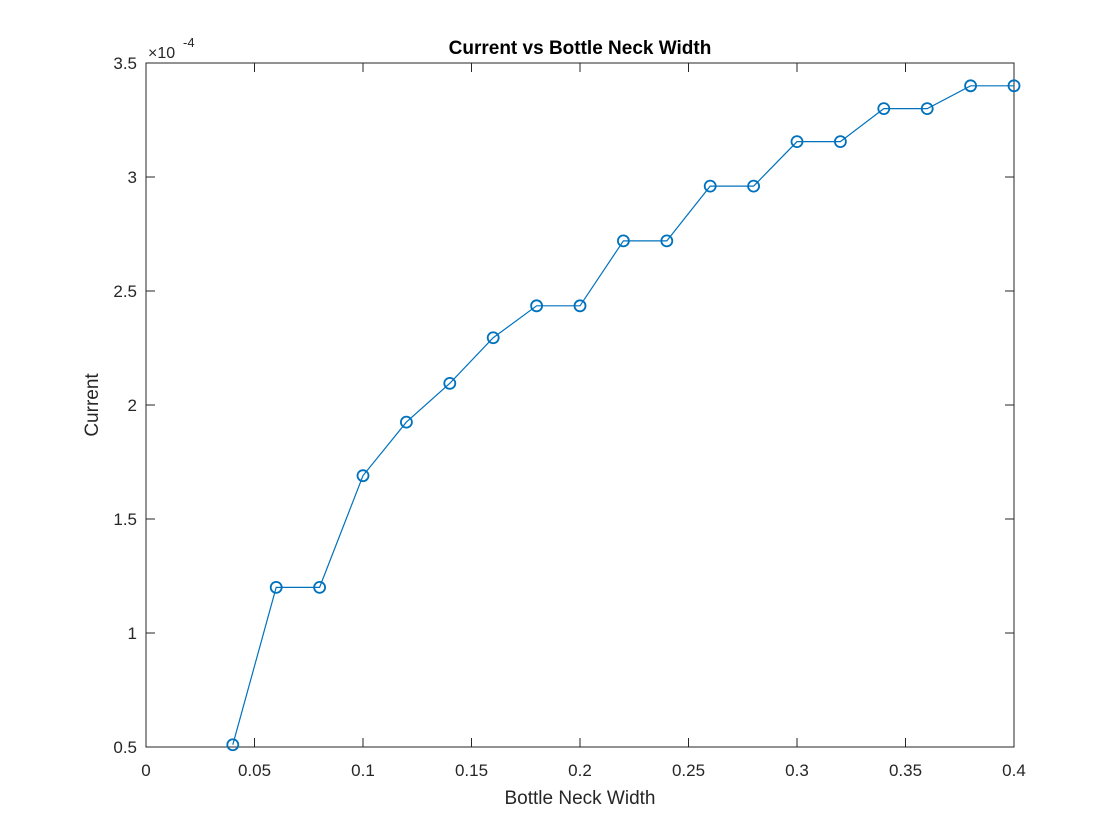  I want to click on y-axis-multiplier-label: ×10, so click(161, 53).